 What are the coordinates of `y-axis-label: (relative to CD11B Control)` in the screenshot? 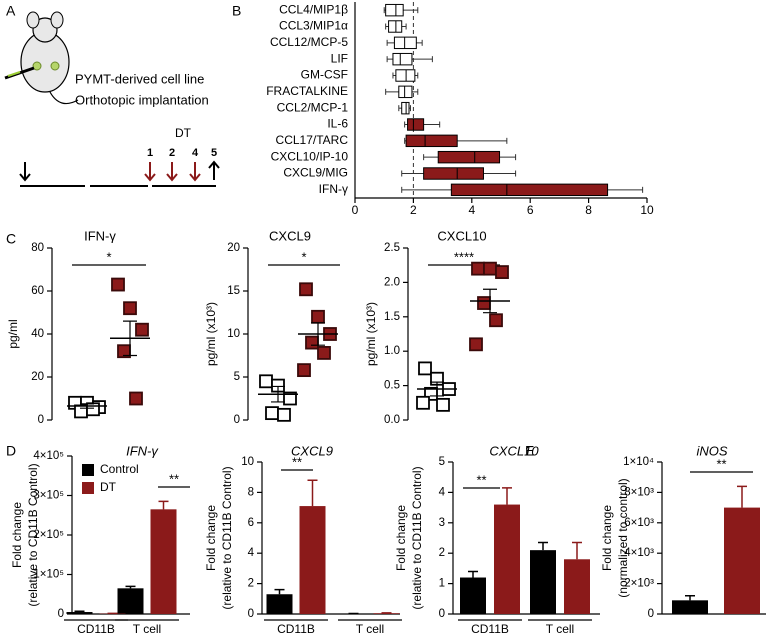 It's located at (33, 534).